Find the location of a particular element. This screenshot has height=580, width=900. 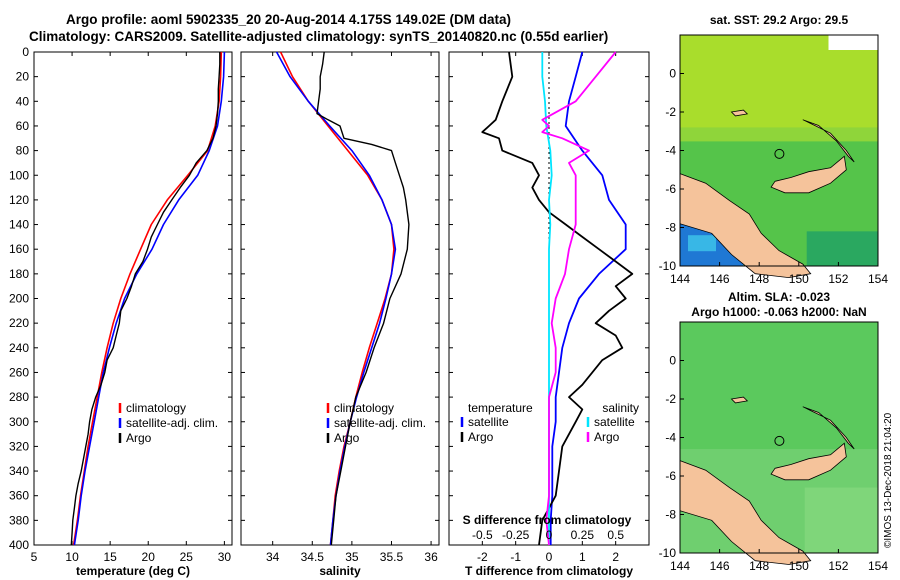

sst-xtick-label: 150 is located at coordinates (799, 279).